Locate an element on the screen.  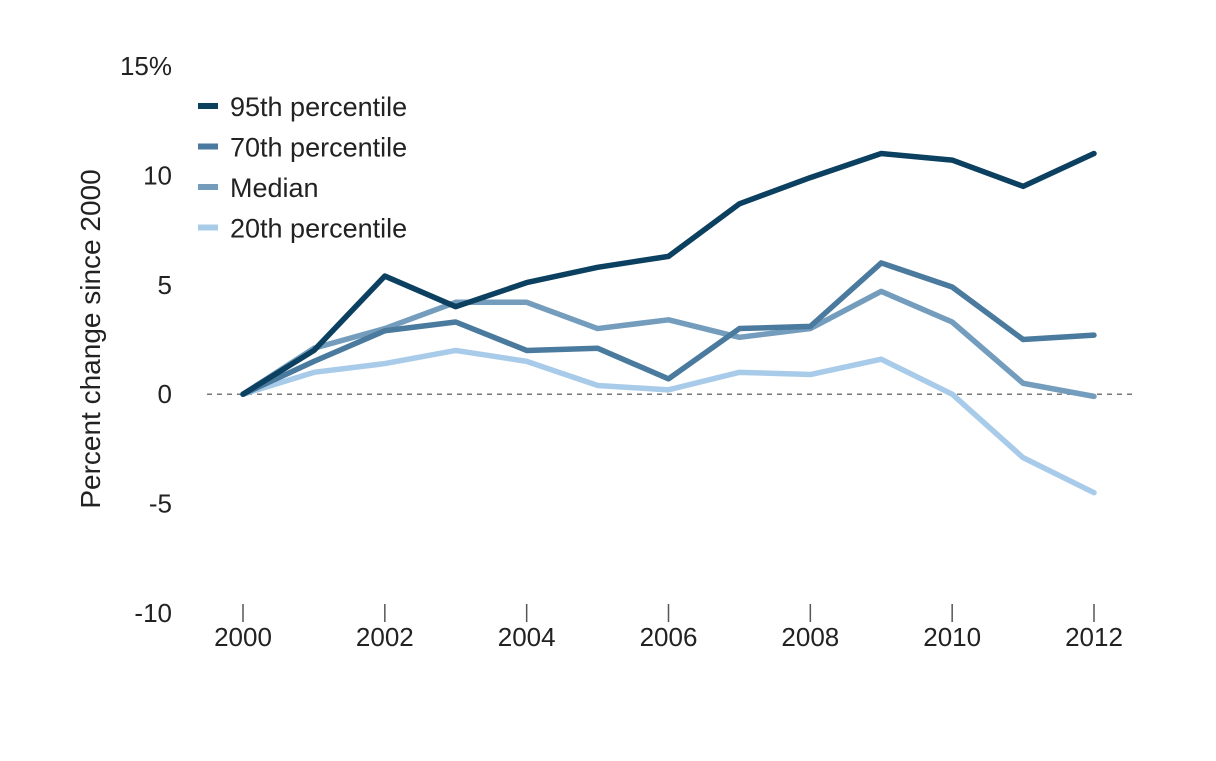
x-tick-label: 2010 is located at coordinates (952, 637).